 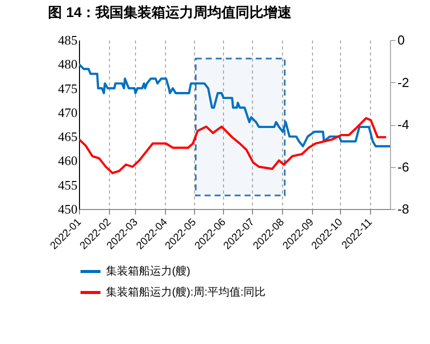 I want to click on y-tick-label: 465, so click(x=68, y=136).